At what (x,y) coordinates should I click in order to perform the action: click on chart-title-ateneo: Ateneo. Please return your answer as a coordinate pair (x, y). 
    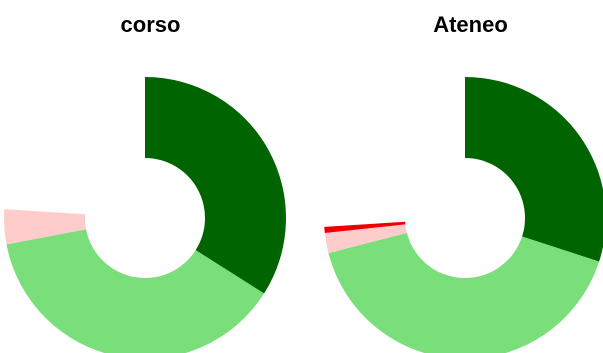
    Looking at the image, I should click on (470, 24).